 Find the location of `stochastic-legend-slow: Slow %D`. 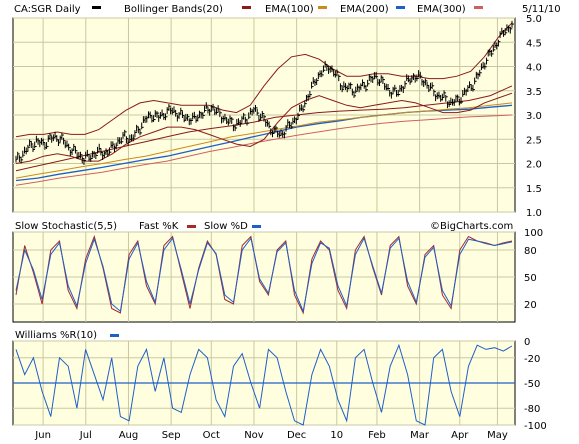

stochastic-legend-slow: Slow %D is located at coordinates (226, 226).